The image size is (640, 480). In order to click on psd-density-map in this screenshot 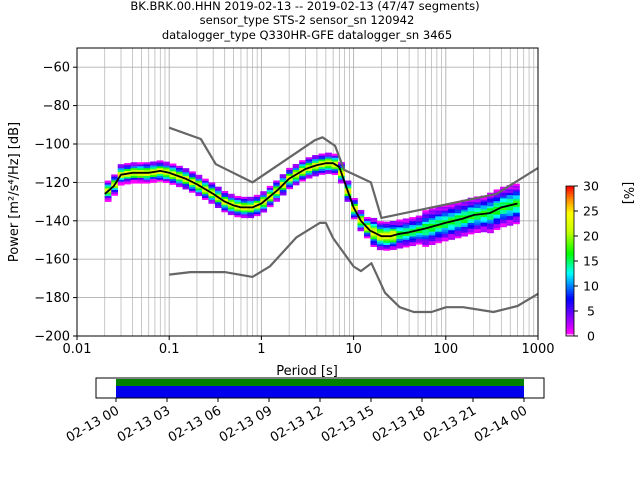, I will do `click(312, 201)`.